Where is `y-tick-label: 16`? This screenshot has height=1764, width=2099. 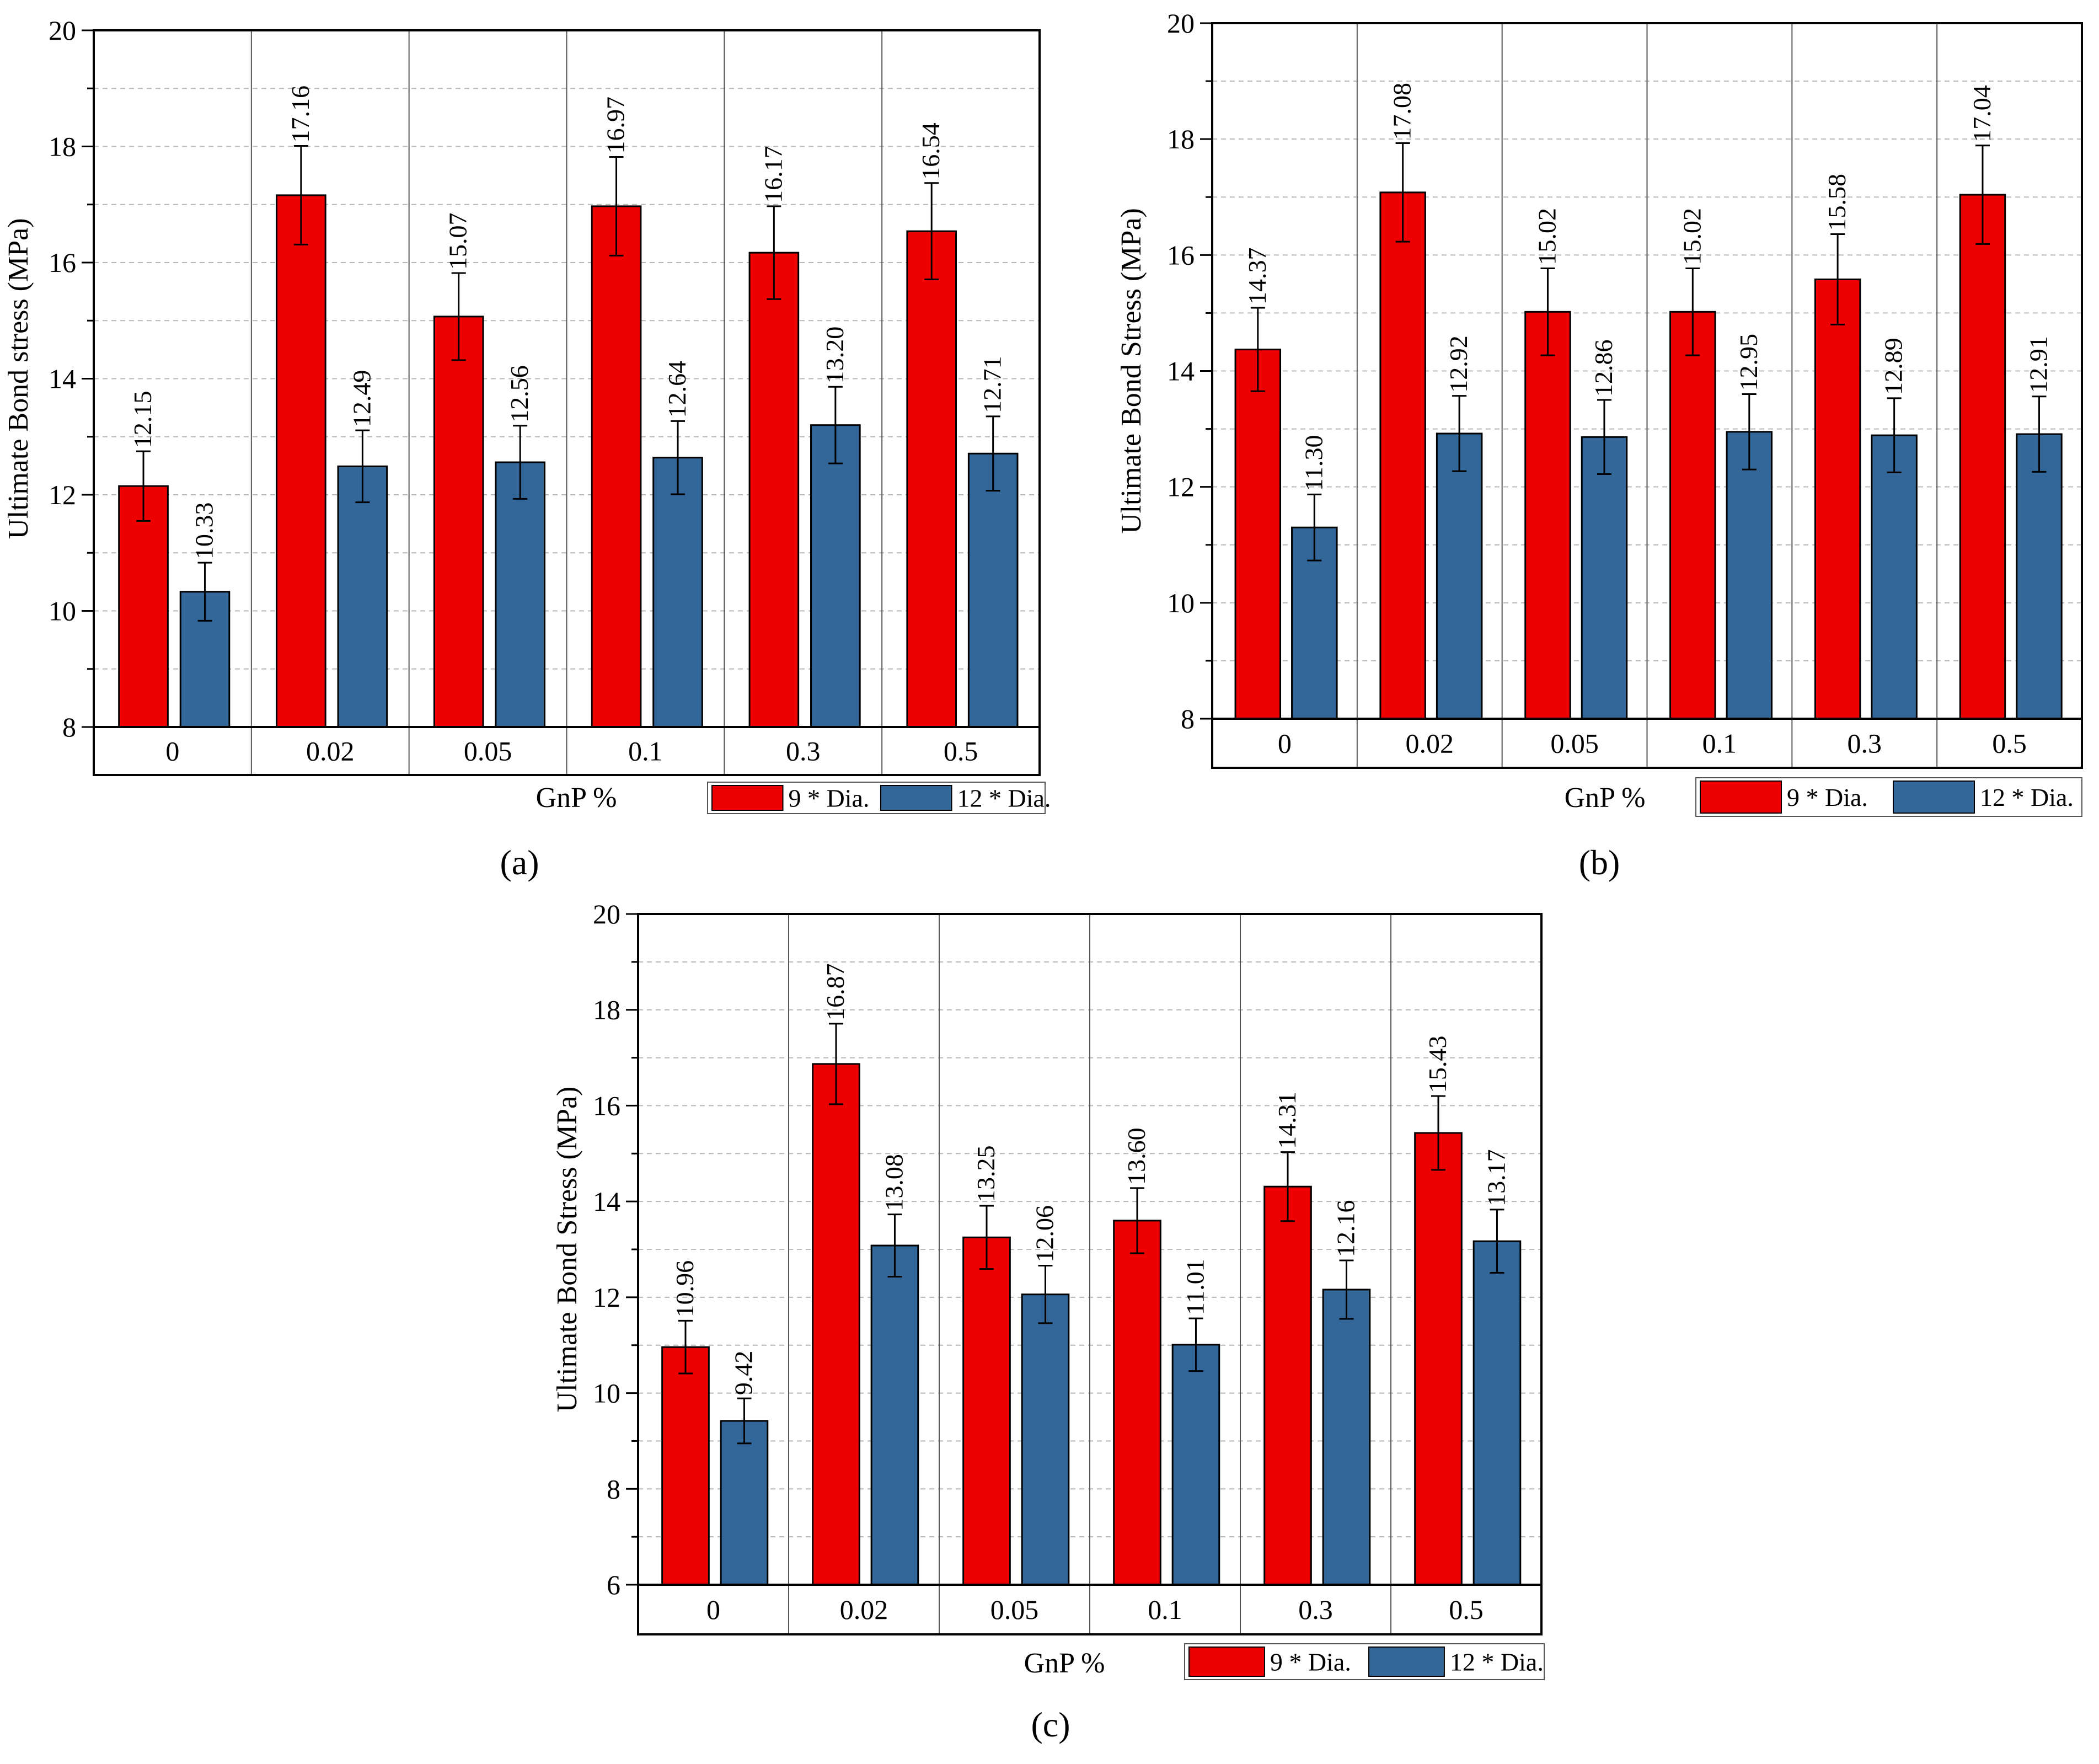 y-tick-label: 16 is located at coordinates (63, 262).